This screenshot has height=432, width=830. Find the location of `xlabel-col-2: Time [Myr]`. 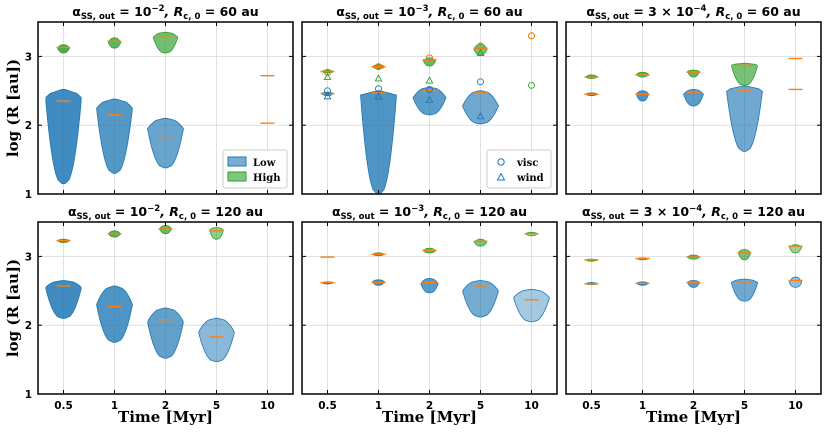

xlabel-col-2: Time [Myr] is located at coordinates (429, 417).